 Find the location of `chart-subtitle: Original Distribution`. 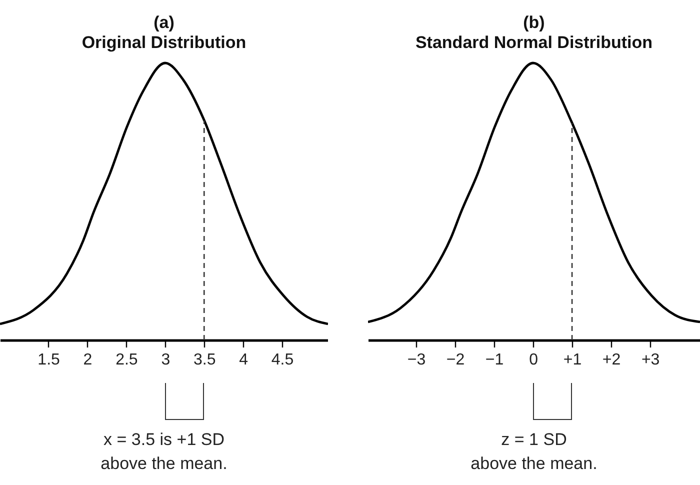

chart-subtitle: Original Distribution is located at coordinates (164, 42).